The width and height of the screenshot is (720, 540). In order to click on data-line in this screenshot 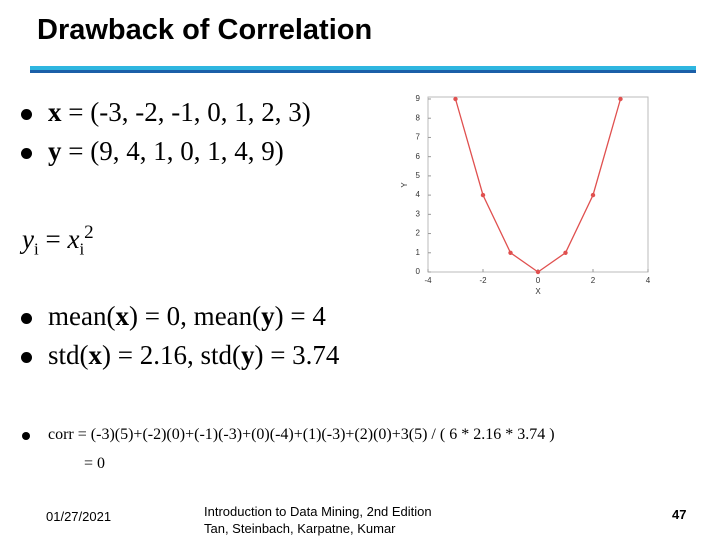, I will do `click(538, 185)`.